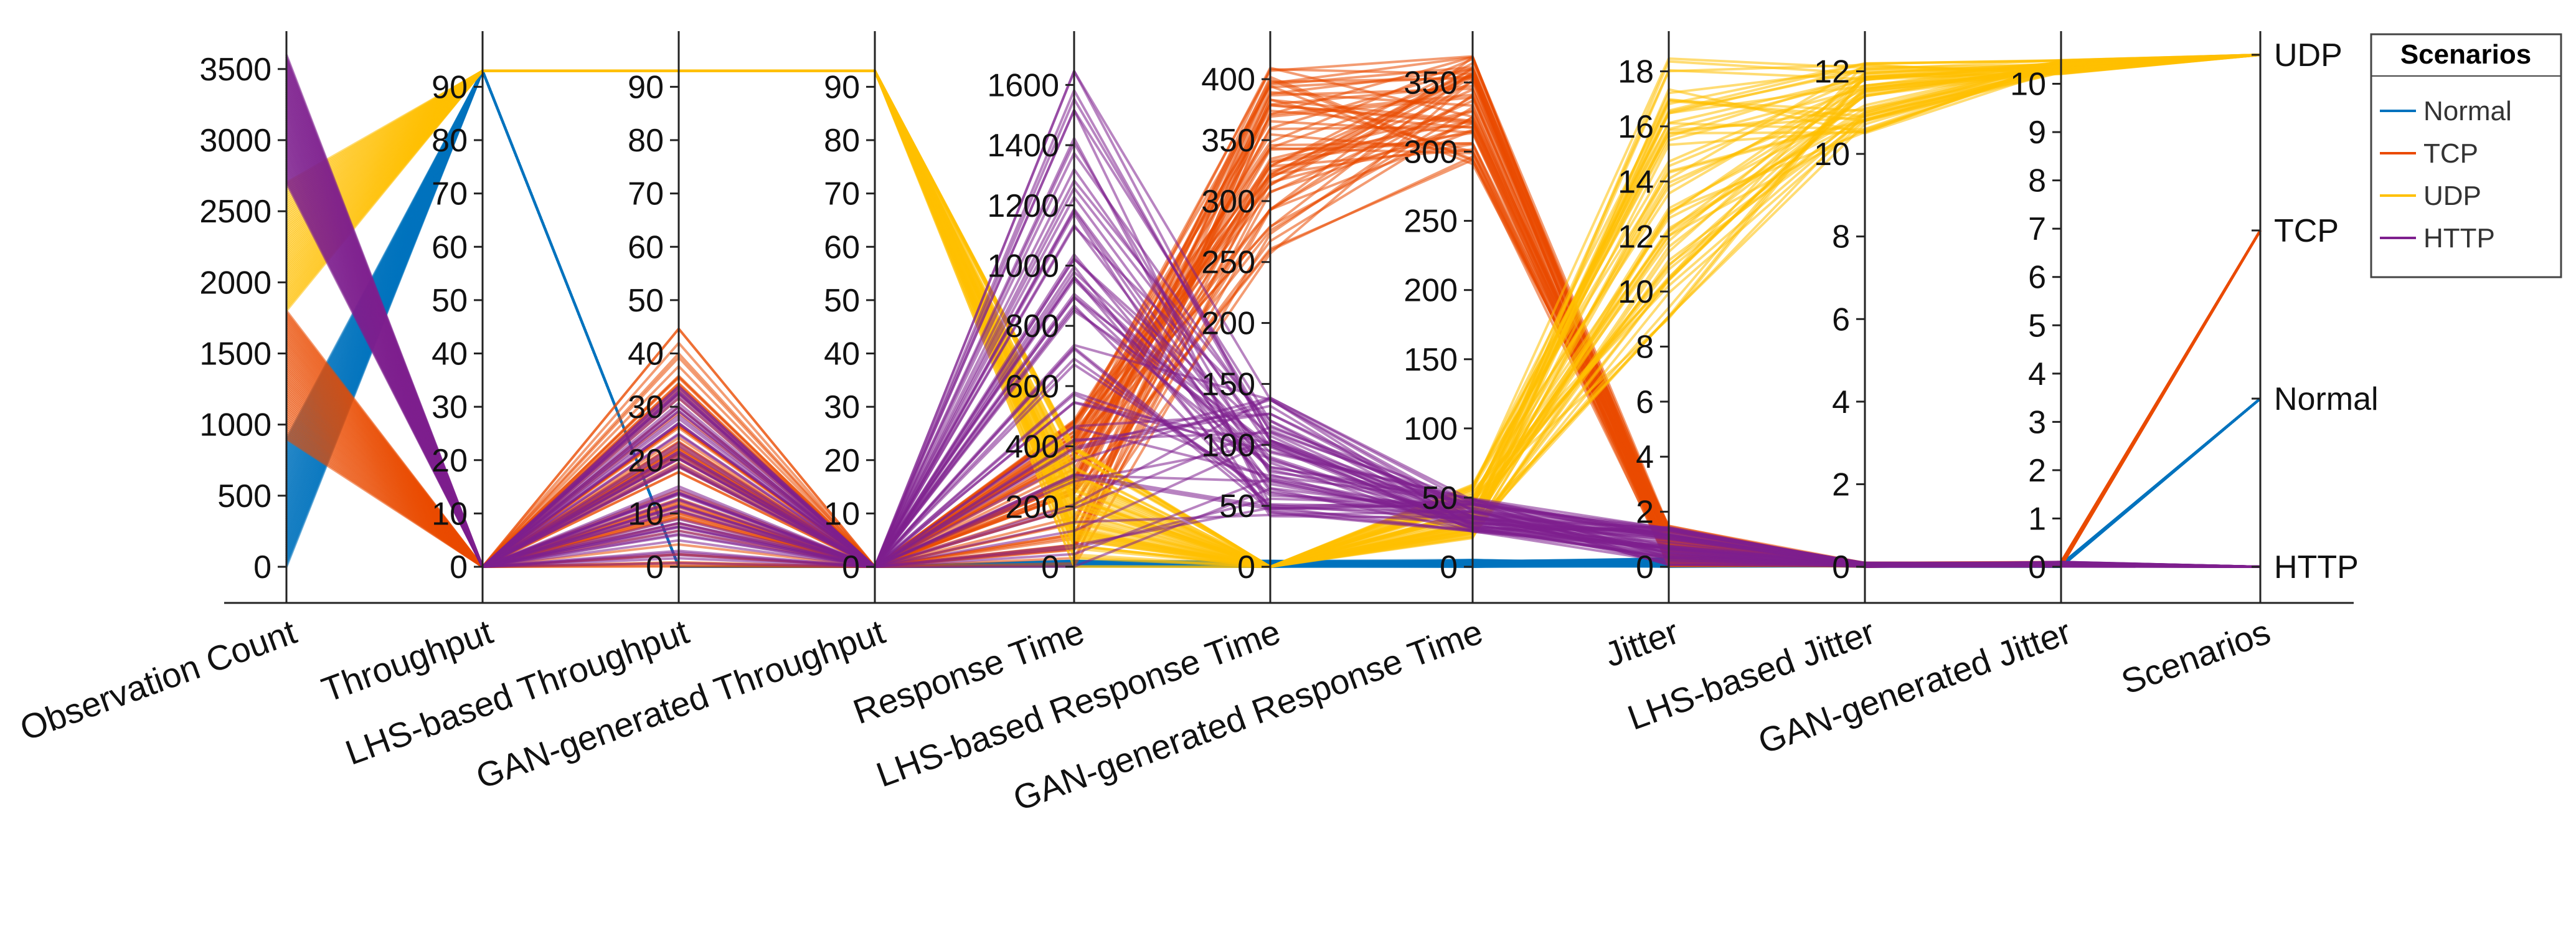 This screenshot has height=938, width=2576. I want to click on axis-label: GAN-generated Jitter, so click(1914, 686).